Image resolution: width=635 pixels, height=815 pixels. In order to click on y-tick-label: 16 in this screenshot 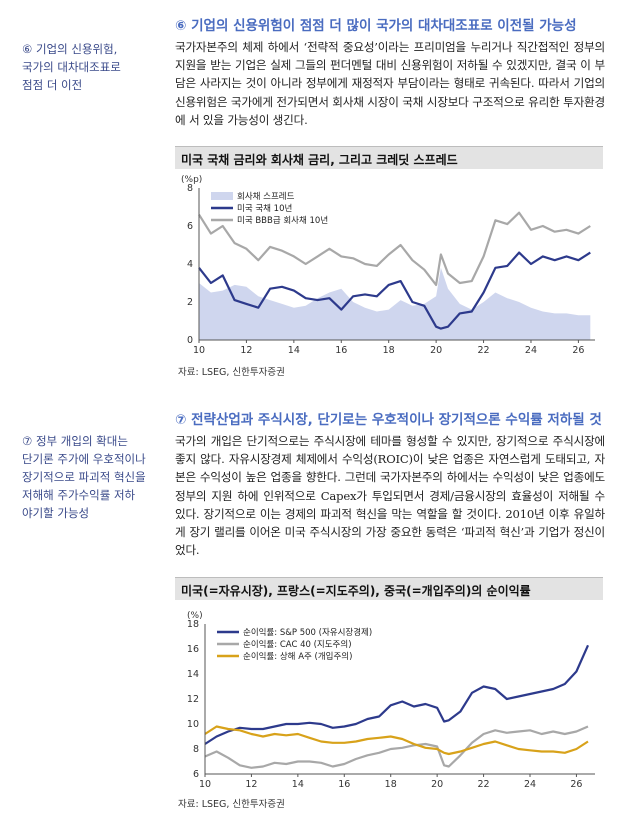, I will do `click(193, 649)`.